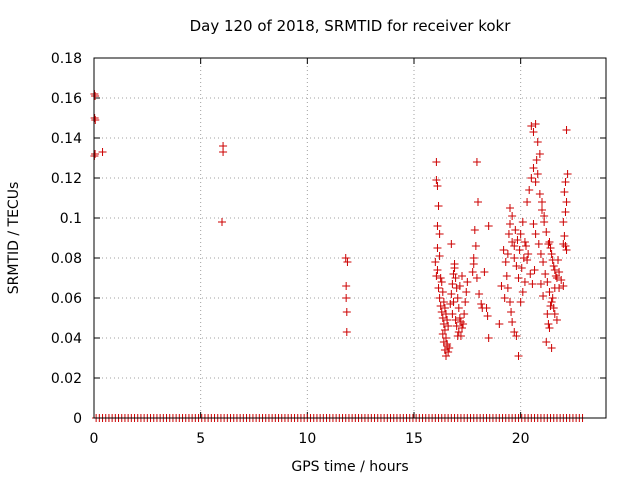 The width and height of the screenshot is (640, 480). Describe the element at coordinates (66, 59) in the screenshot. I see `y-tick-label: 0.18` at that location.